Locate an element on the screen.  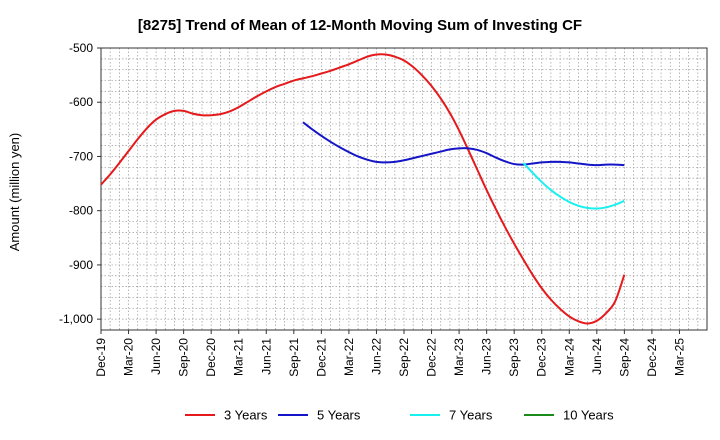
series-line-7-years is located at coordinates (573, 186).